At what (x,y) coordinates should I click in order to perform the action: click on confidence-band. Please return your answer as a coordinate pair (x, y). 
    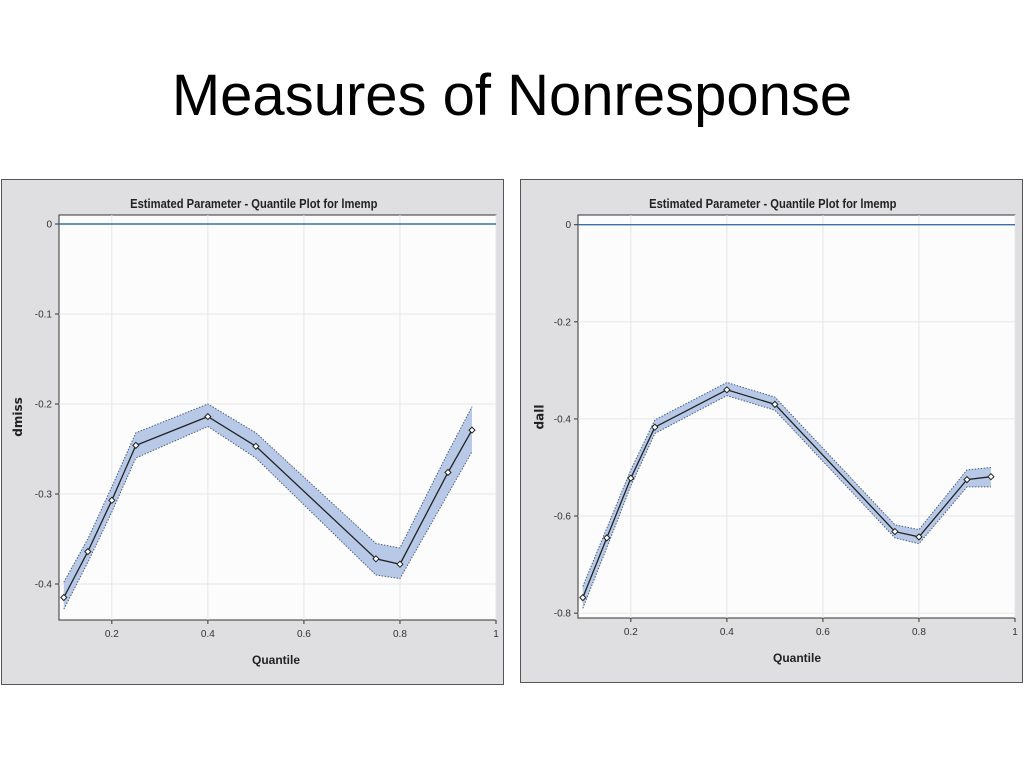
    Looking at the image, I should click on (267, 507).